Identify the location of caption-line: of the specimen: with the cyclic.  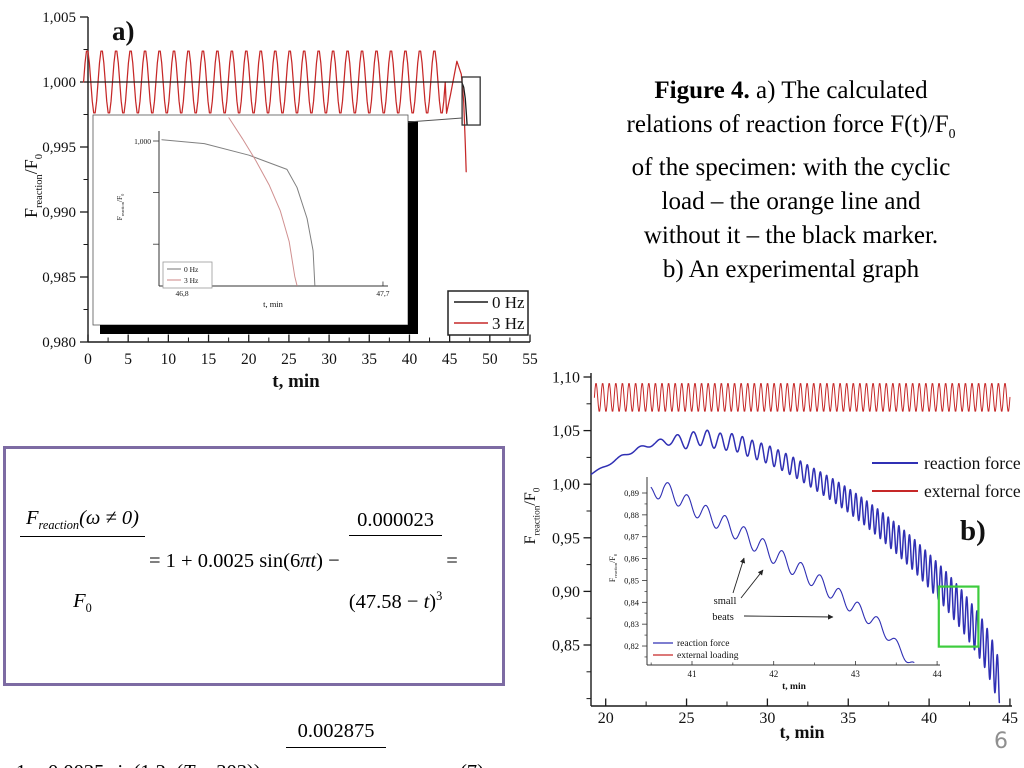
(791, 167).